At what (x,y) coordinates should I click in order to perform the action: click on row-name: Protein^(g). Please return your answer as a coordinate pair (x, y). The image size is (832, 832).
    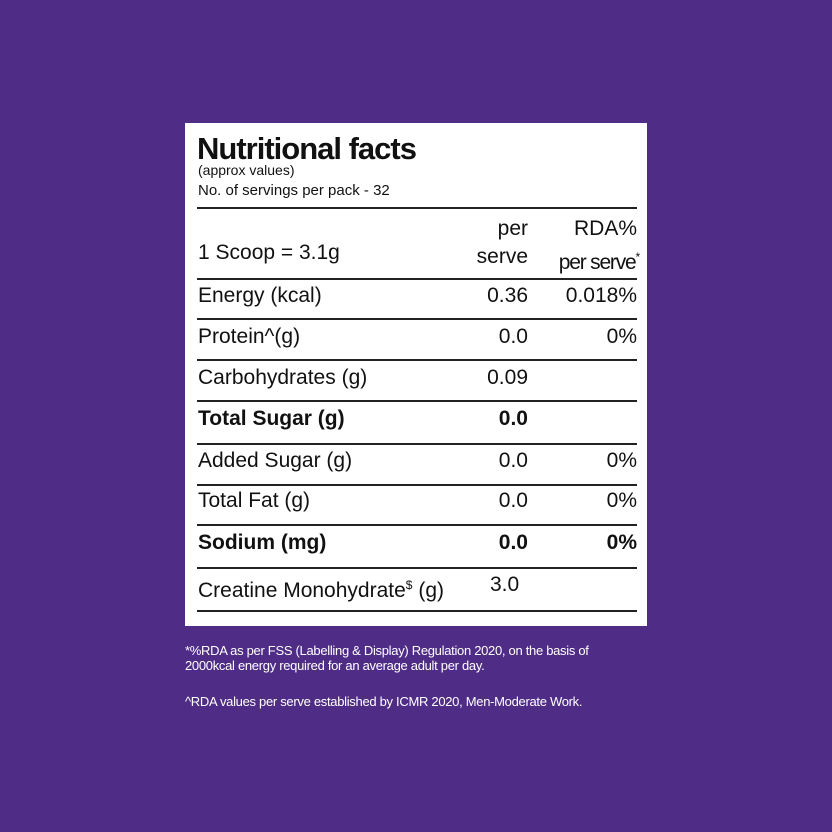
    Looking at the image, I should click on (249, 336).